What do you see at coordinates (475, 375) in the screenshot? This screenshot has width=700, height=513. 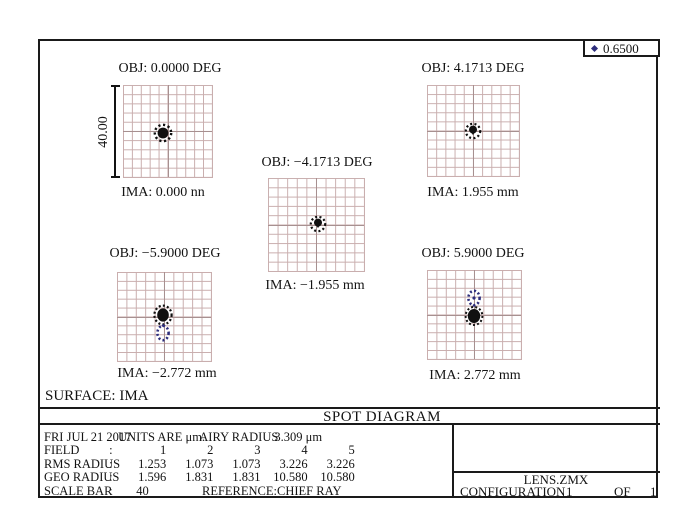 I see `ima-label-field-5: IMA: 2.772 mm` at bounding box center [475, 375].